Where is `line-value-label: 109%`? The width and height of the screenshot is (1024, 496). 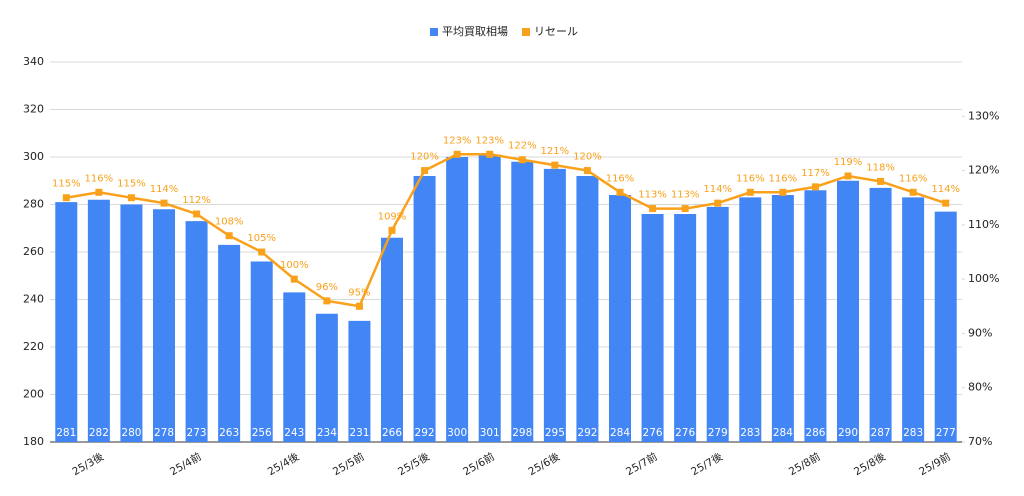 line-value-label: 109% is located at coordinates (392, 216).